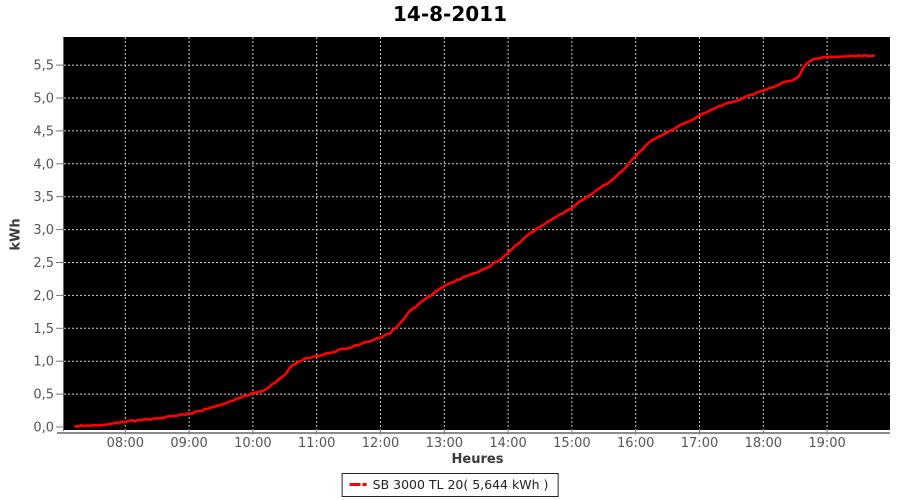 This screenshot has width=900, height=500. What do you see at coordinates (43, 395) in the screenshot?
I see `y-tick-label: 0,5` at bounding box center [43, 395].